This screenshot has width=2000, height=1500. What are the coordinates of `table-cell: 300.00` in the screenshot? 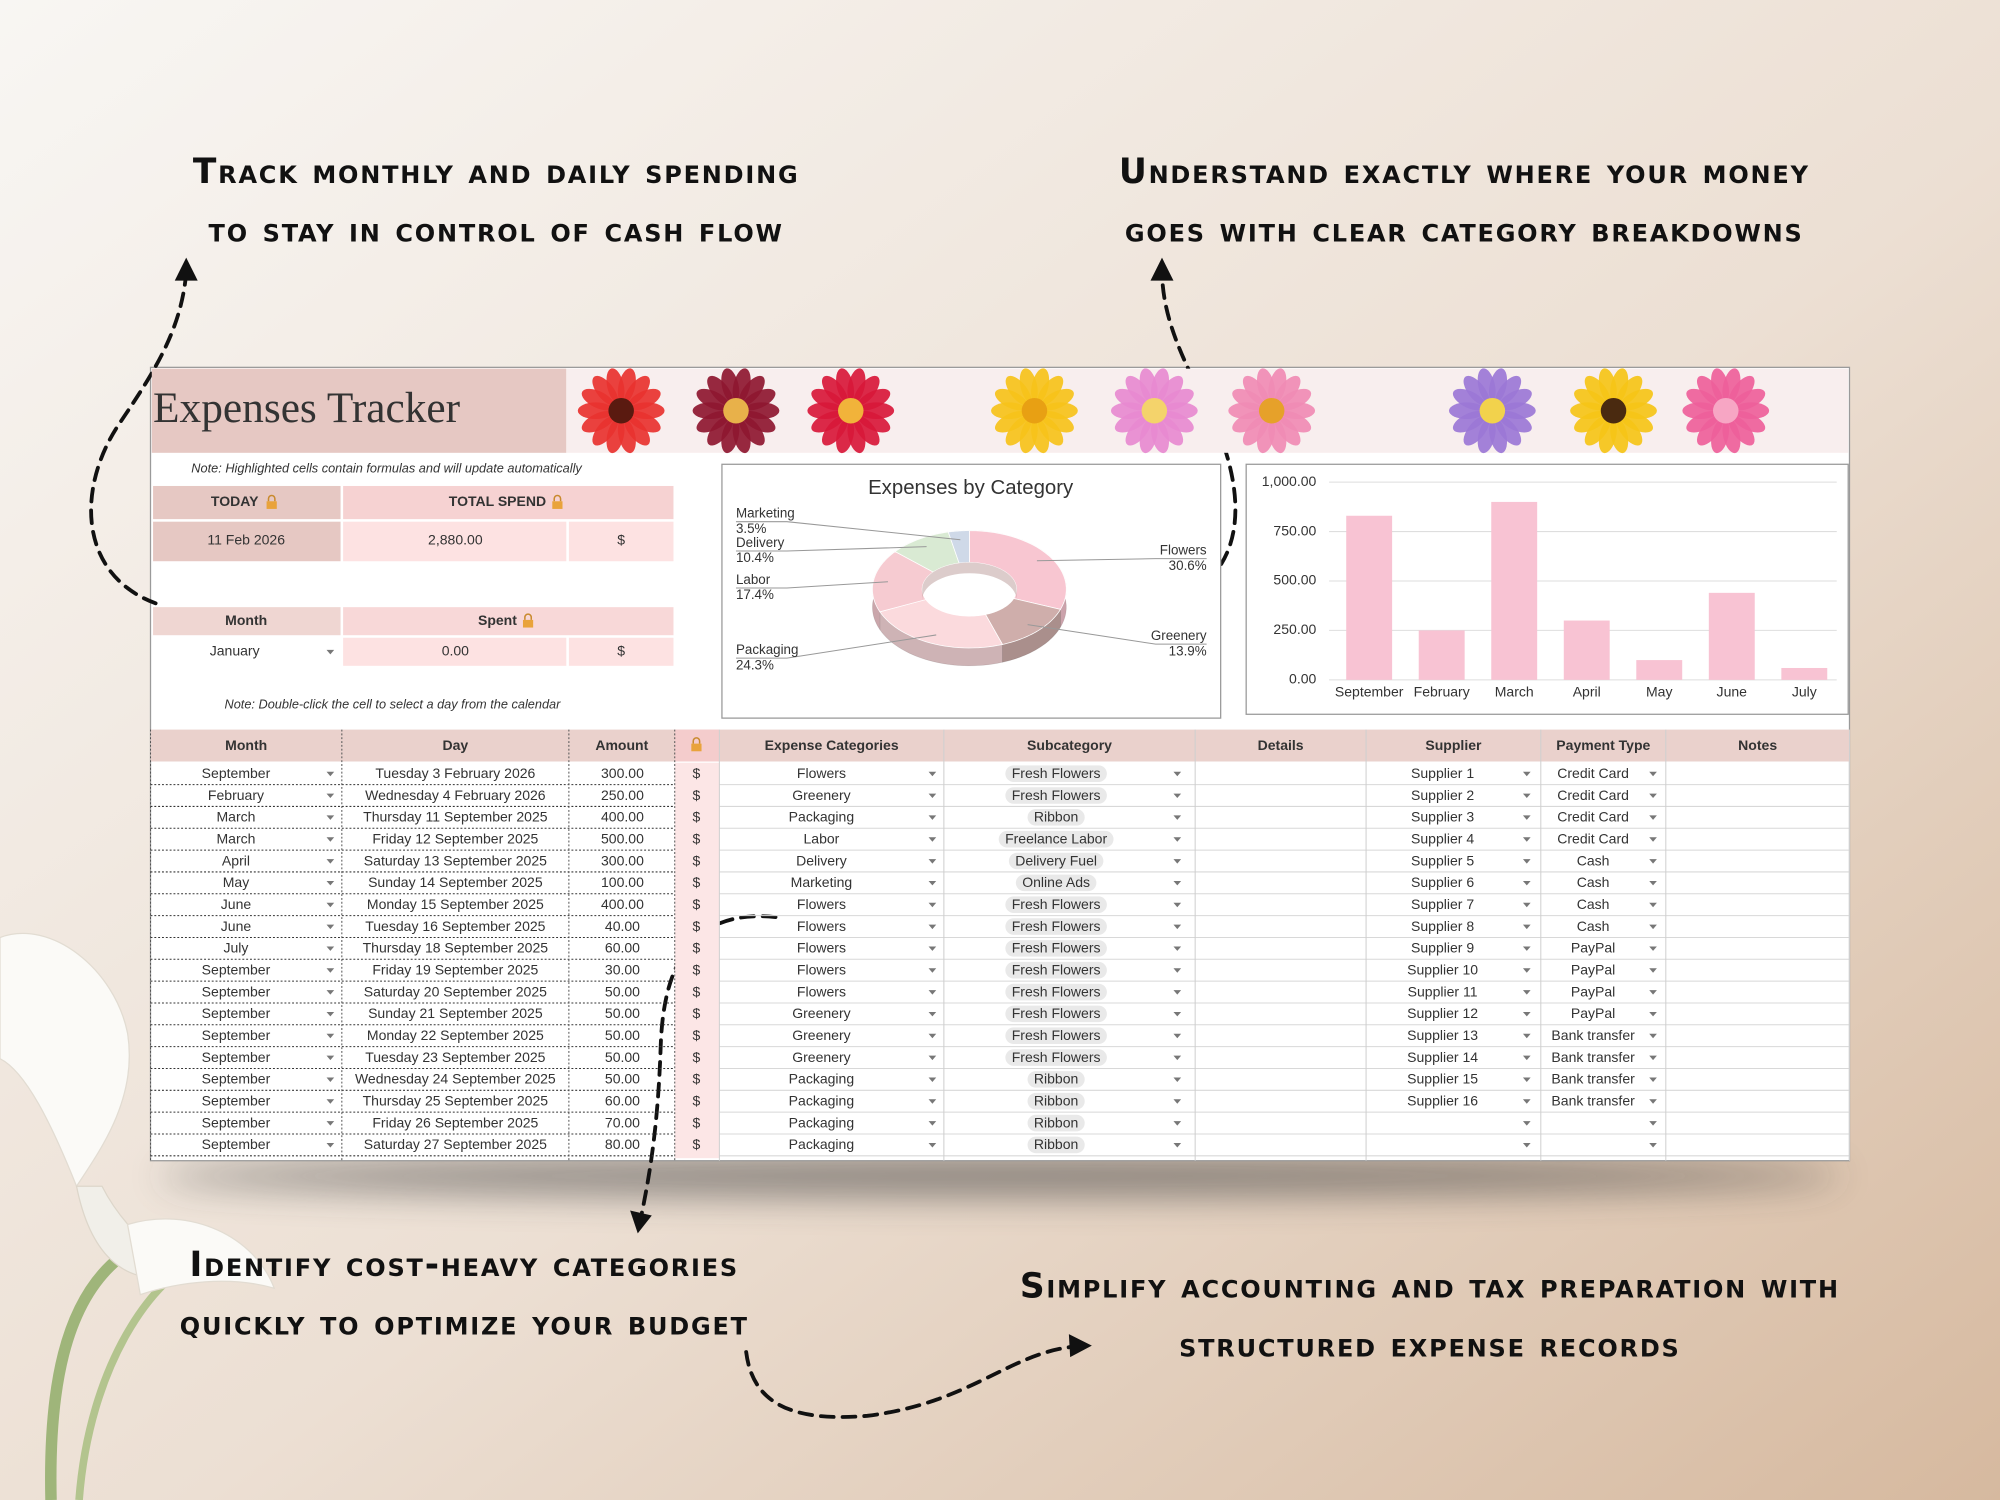 It's located at (622, 860).